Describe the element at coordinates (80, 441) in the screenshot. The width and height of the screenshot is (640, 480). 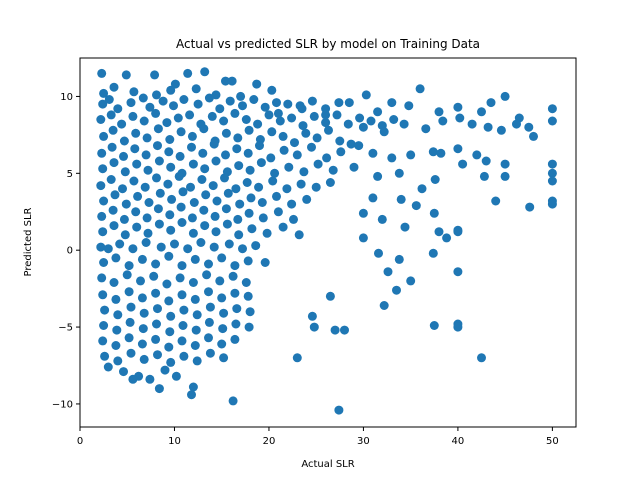
I see `x-tick-label: 0` at that location.